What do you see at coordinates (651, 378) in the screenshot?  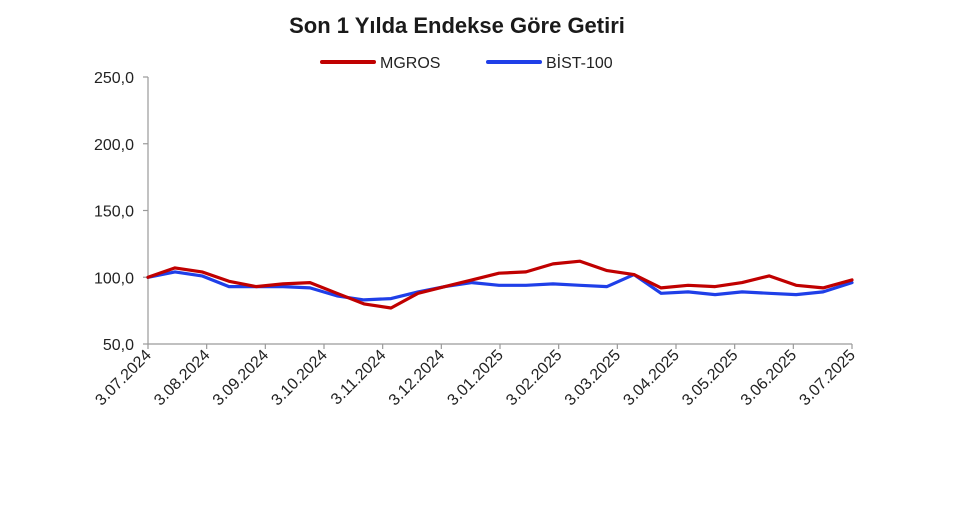 I see `x-tick-label: 3.04.2025` at bounding box center [651, 378].